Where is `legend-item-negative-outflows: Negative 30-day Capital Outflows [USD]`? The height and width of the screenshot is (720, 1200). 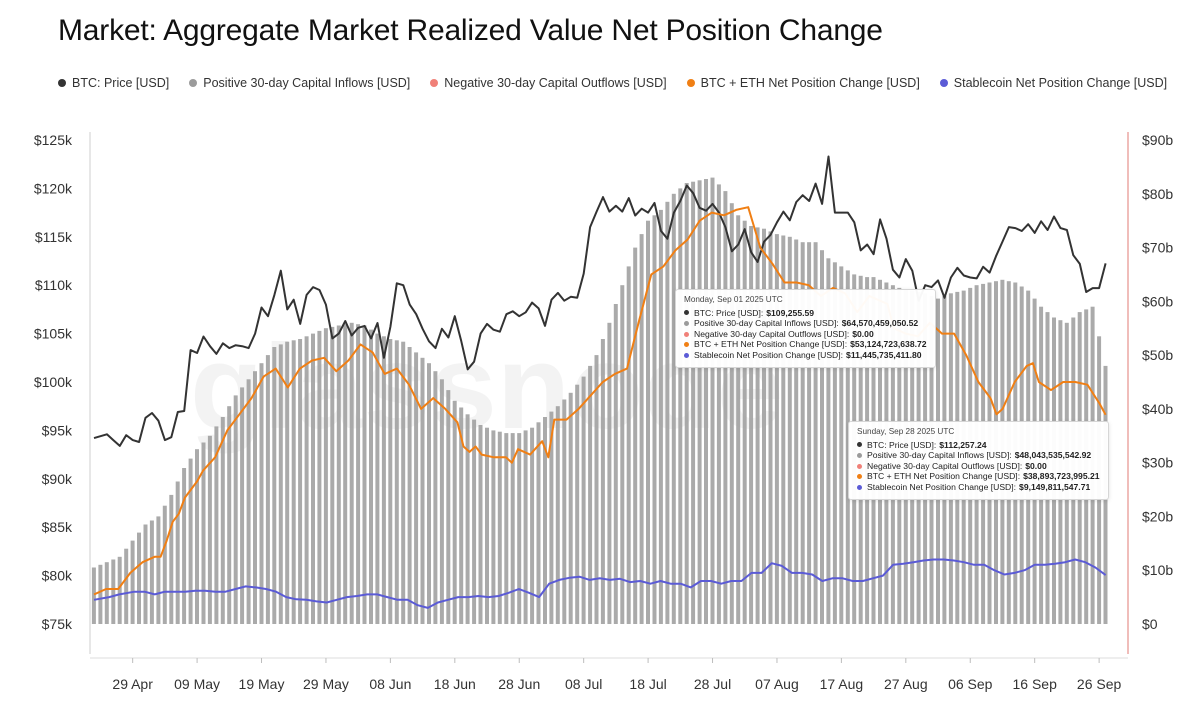 legend-item-negative-outflows: Negative 30-day Capital Outflows [USD] is located at coordinates (548, 83).